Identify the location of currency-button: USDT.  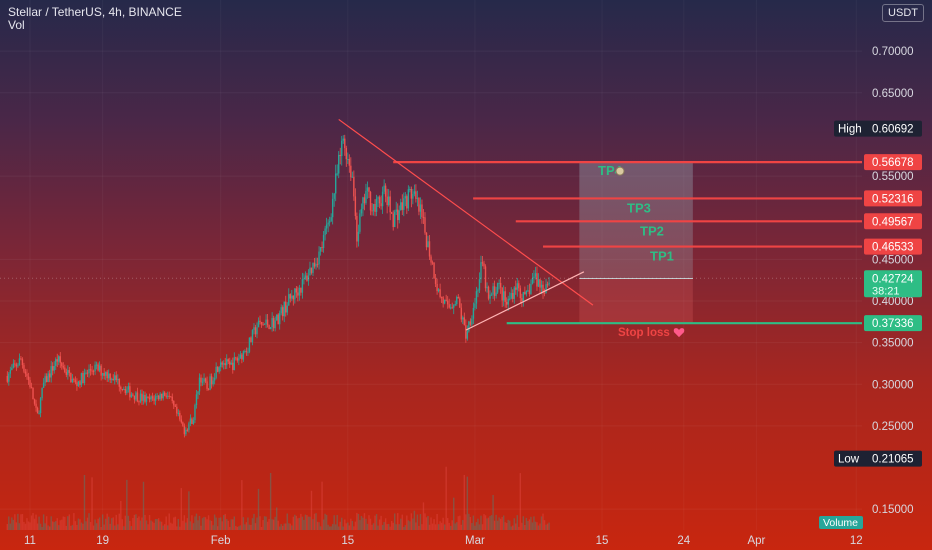
(903, 13).